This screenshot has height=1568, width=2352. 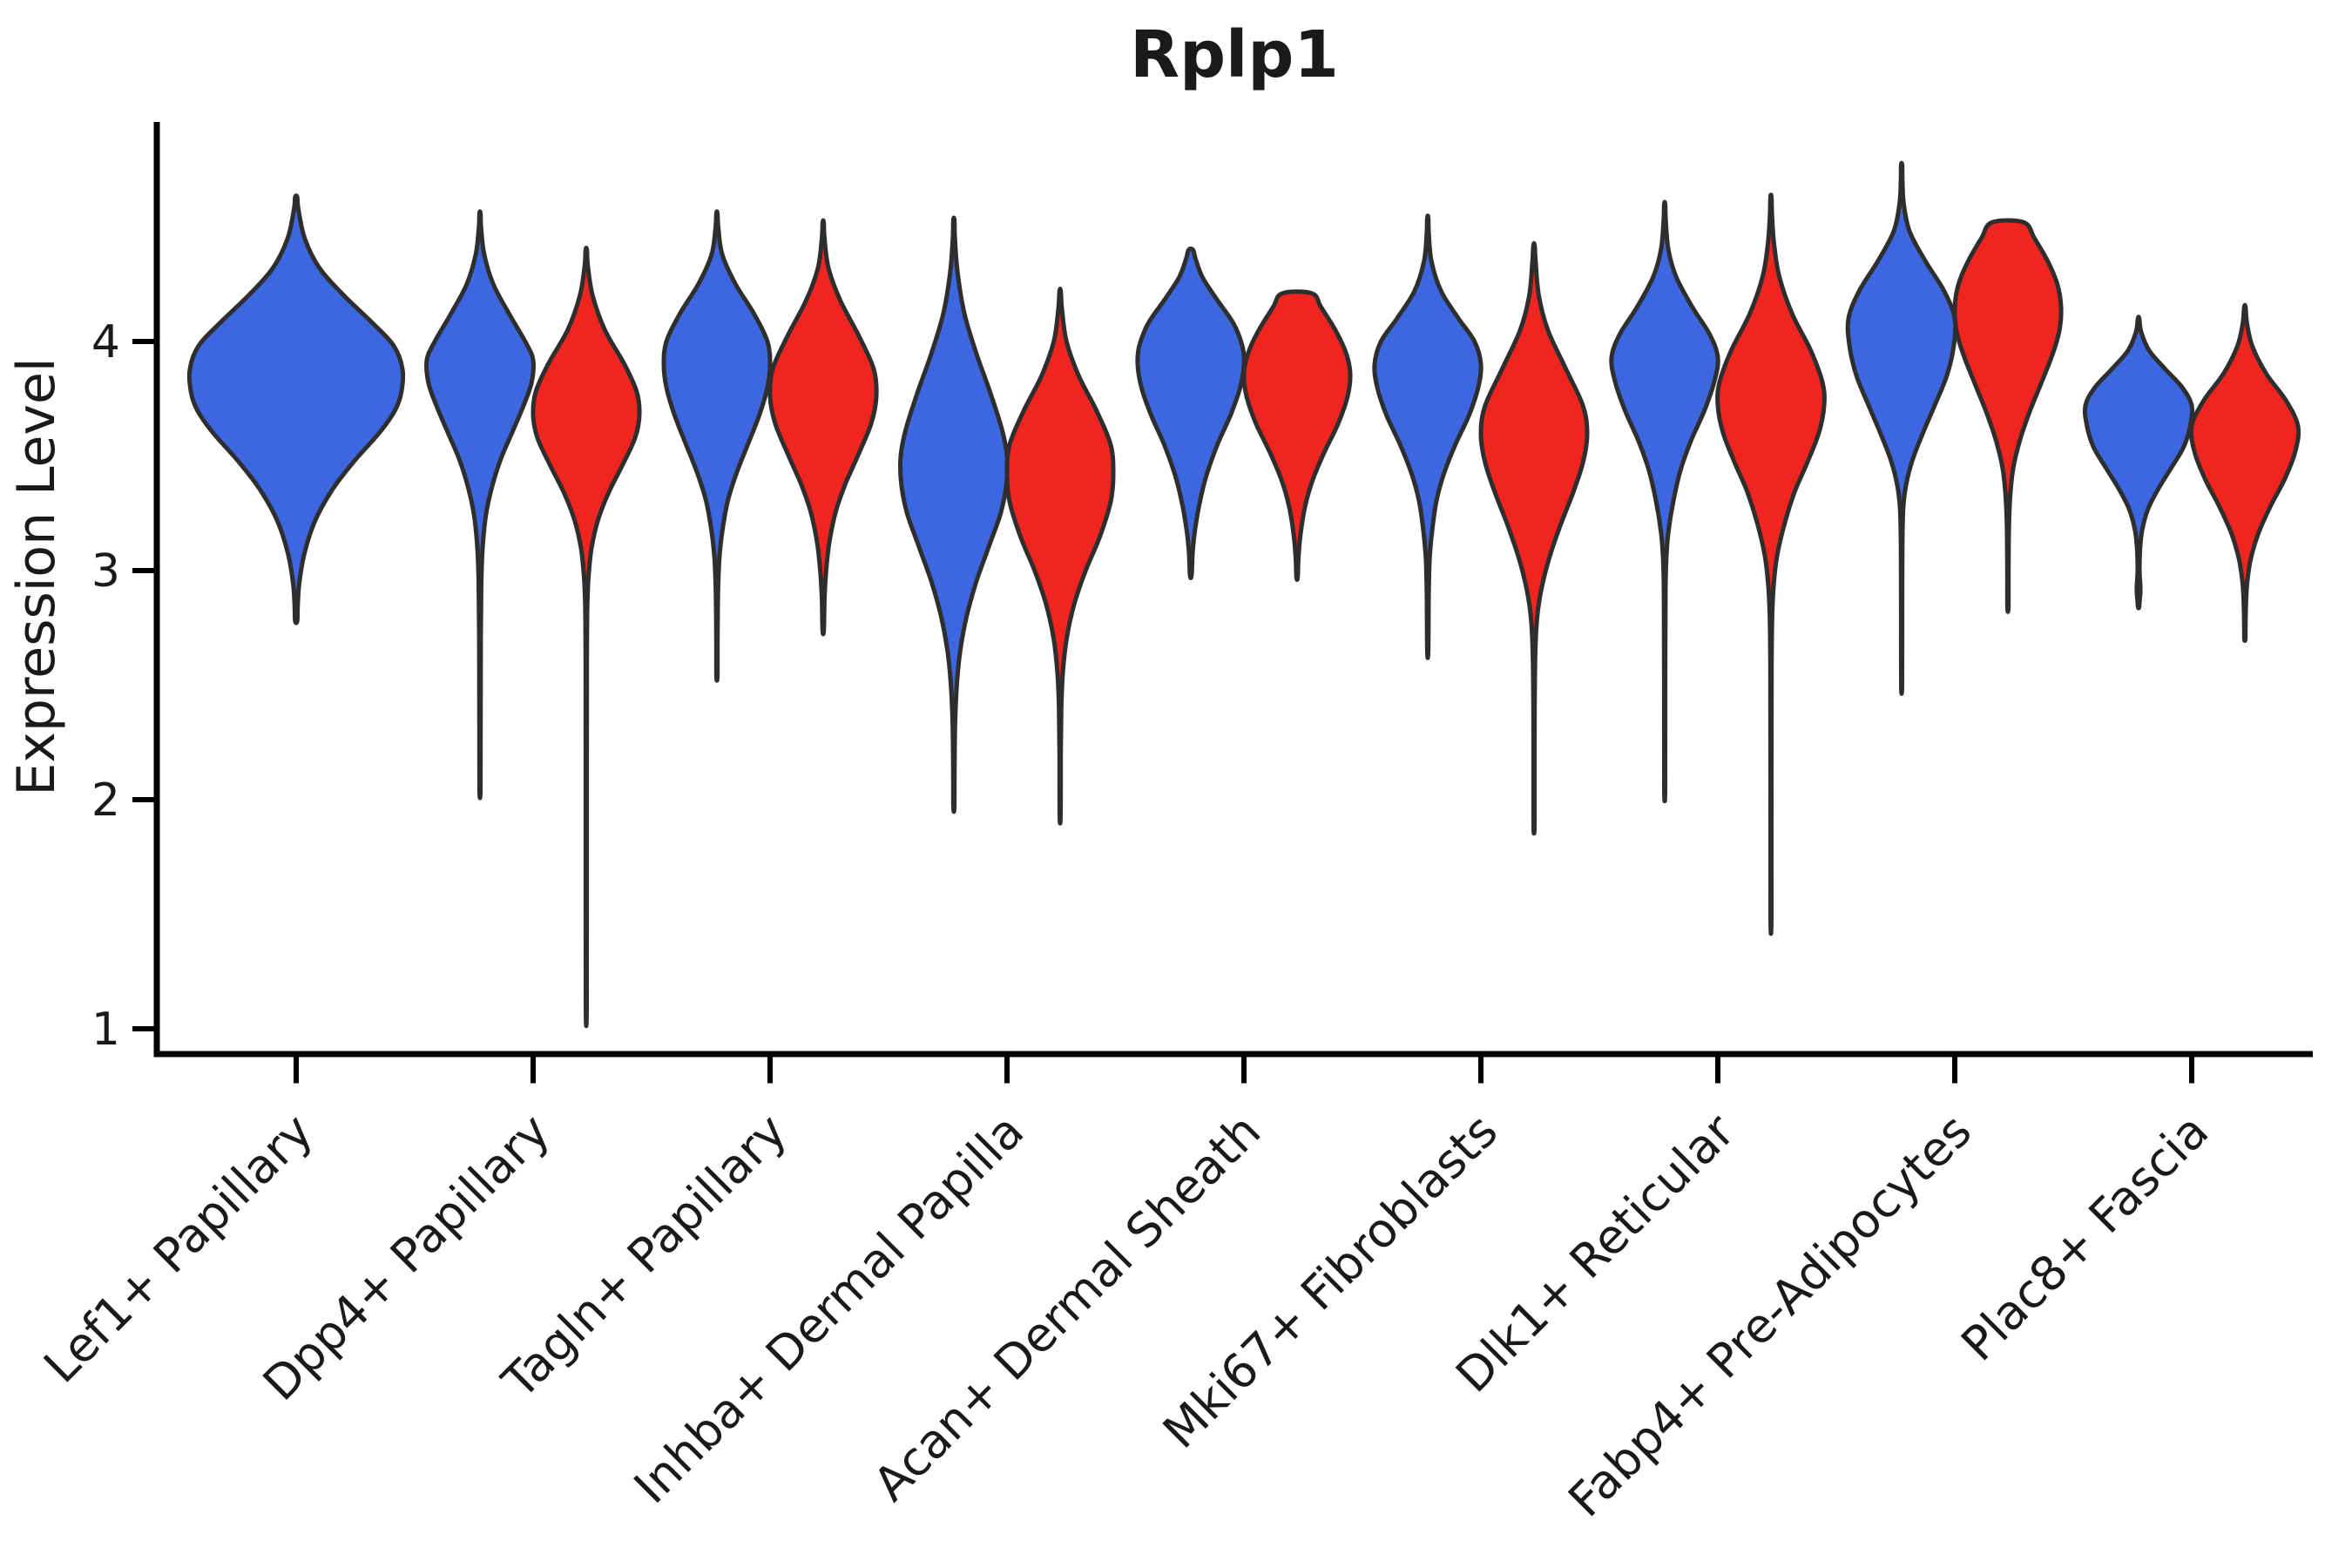 What do you see at coordinates (586, 637) in the screenshot?
I see `violin-dpp4-red` at bounding box center [586, 637].